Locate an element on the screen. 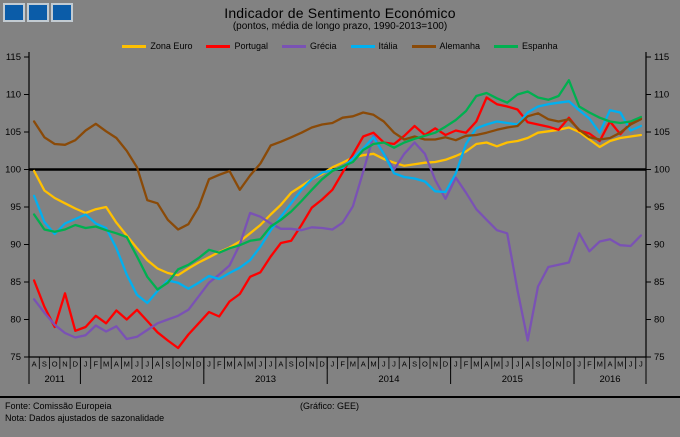 This screenshot has width=680, height=437. footer-divider is located at coordinates (340, 397).